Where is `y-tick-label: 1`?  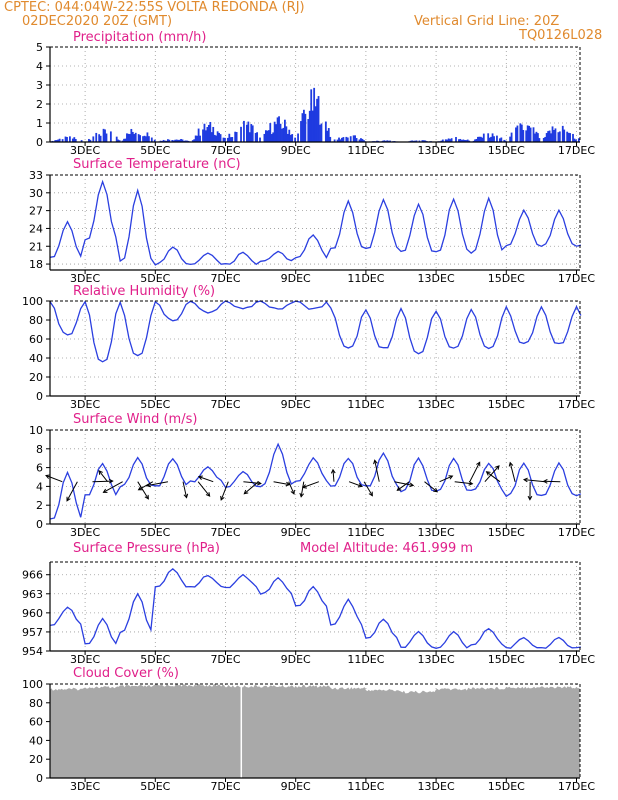 y-tick-label: 1 is located at coordinates (39, 123).